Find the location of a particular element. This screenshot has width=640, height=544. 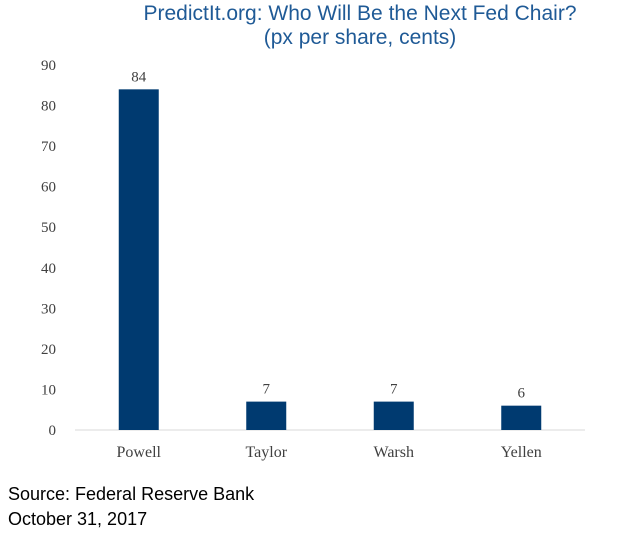

y-tick-label: 90 is located at coordinates (48, 66).